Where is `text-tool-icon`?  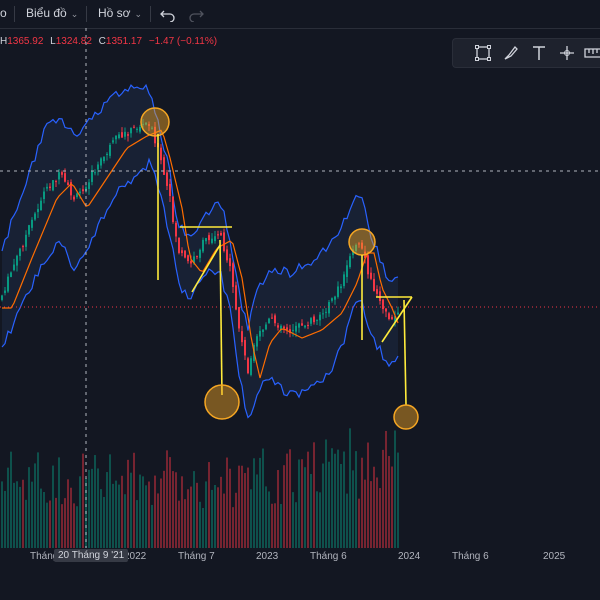
text-tool-icon is located at coordinates (539, 53).